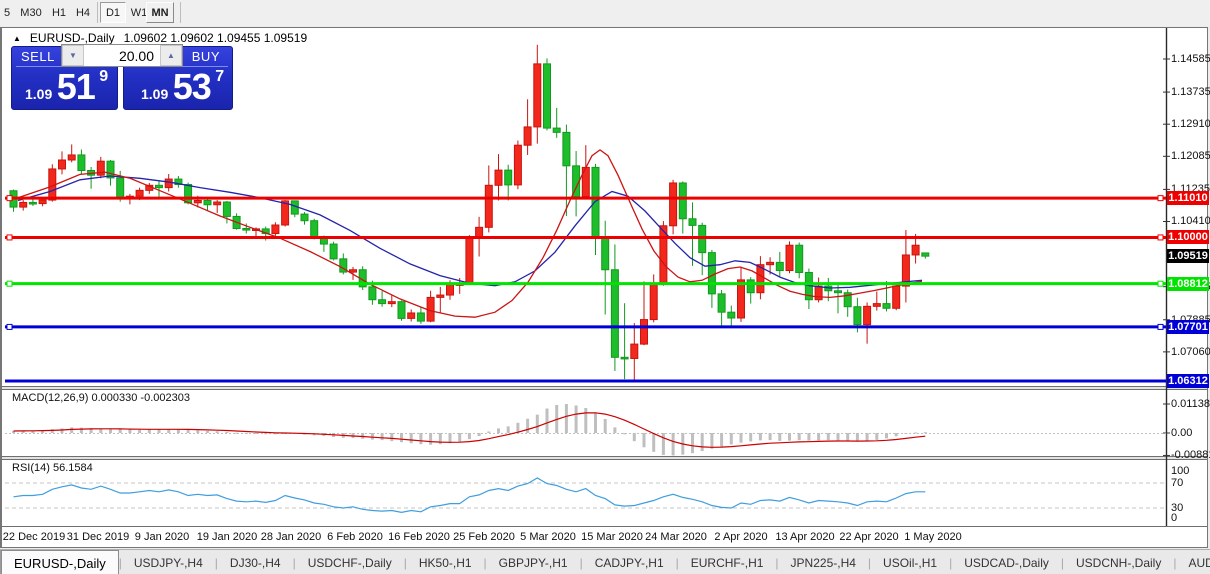 This screenshot has height=574, width=1210. What do you see at coordinates (727, 562) in the screenshot?
I see `symbol-tab-eurchf-h1: EURCHF-,H1` at bounding box center [727, 562].